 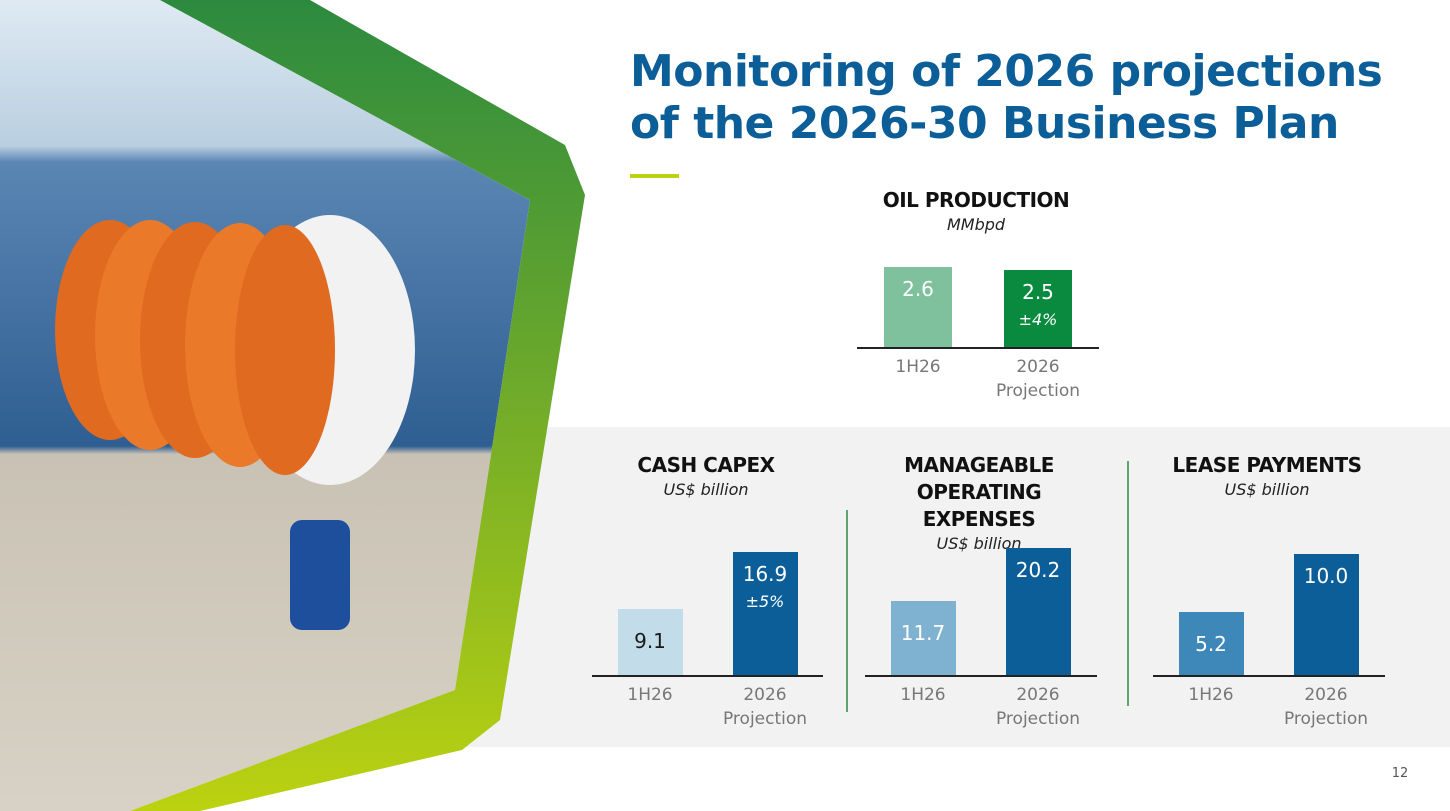 What do you see at coordinates (1267, 465) in the screenshot?
I see `chart-title: LEASE PAYMENTS` at bounding box center [1267, 465].